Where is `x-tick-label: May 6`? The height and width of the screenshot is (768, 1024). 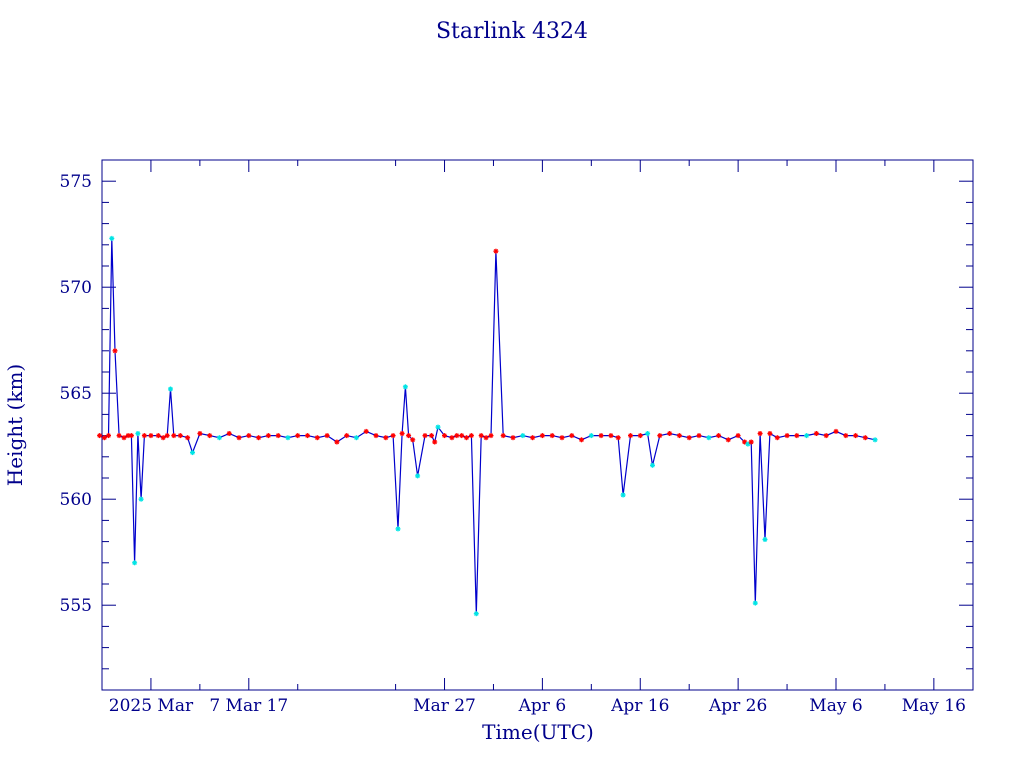 x-tick-label: May 6 is located at coordinates (835, 706).